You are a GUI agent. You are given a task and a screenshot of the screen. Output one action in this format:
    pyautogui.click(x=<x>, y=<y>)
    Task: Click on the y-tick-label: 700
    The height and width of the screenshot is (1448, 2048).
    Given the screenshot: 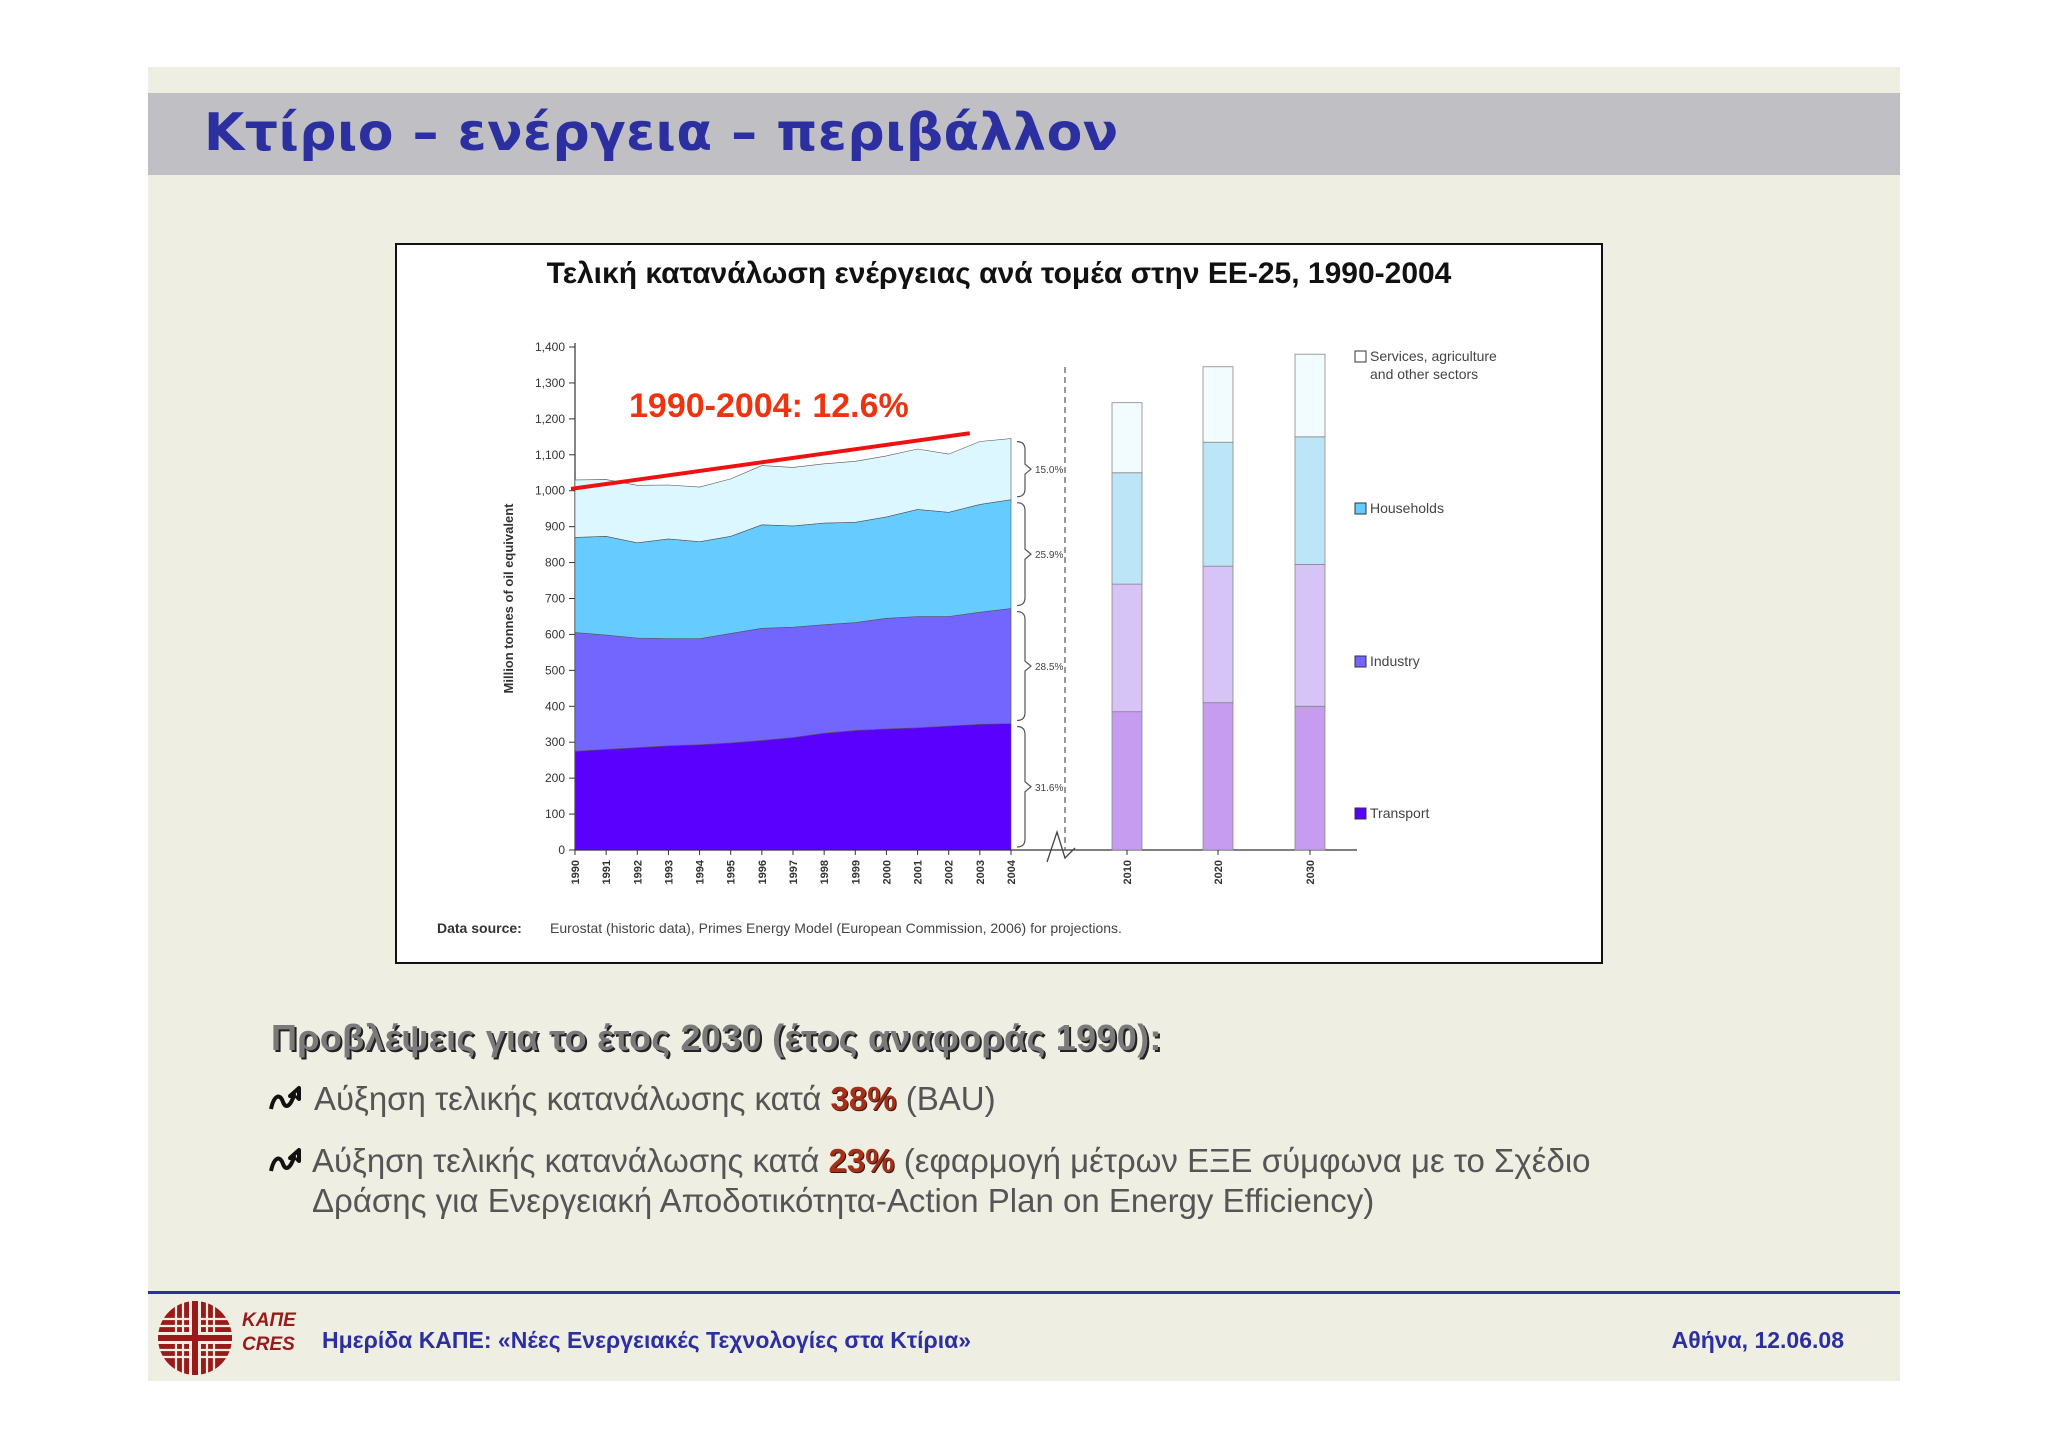 What is the action you would take?
    pyautogui.click(x=555, y=599)
    